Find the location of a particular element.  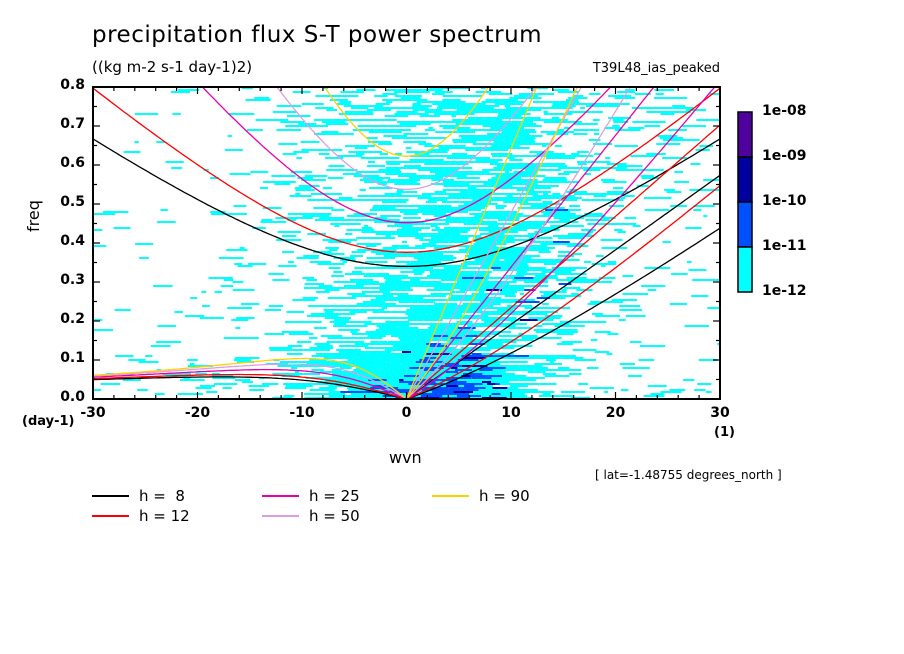

dispersion-er-h25 is located at coordinates (250, 383).